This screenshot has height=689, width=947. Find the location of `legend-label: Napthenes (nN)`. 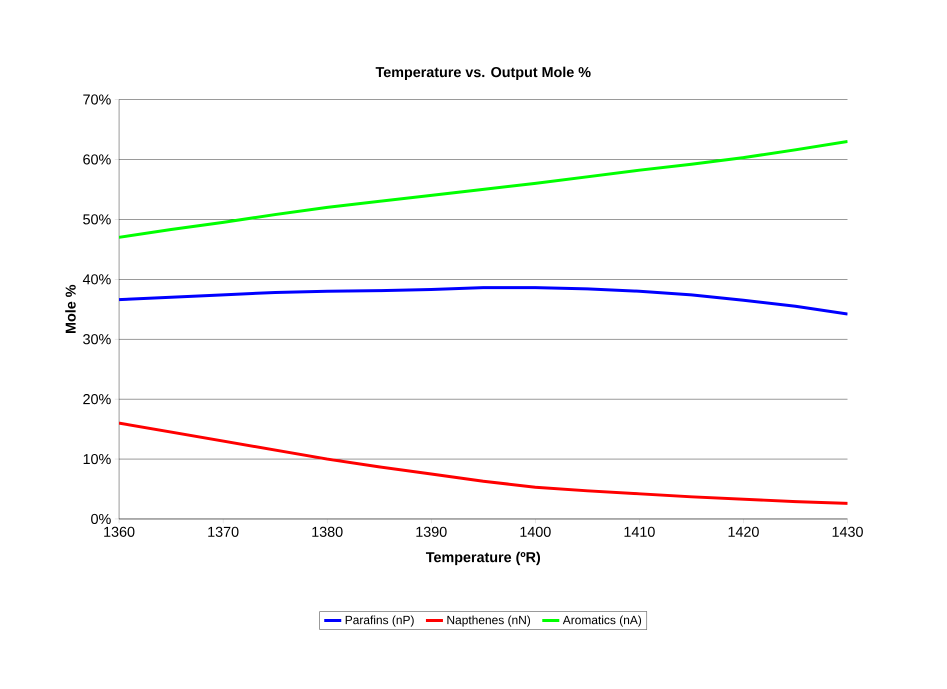

legend-label: Napthenes (nN) is located at coordinates (488, 621).